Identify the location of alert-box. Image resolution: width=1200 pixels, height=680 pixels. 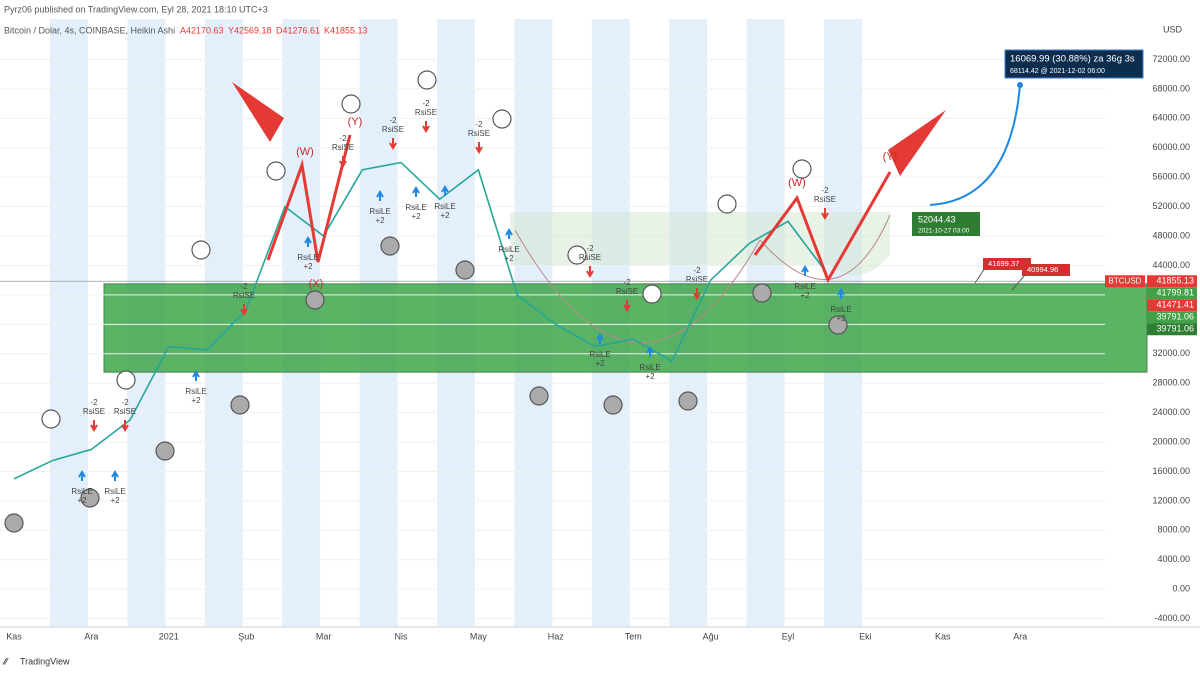
(1046, 270).